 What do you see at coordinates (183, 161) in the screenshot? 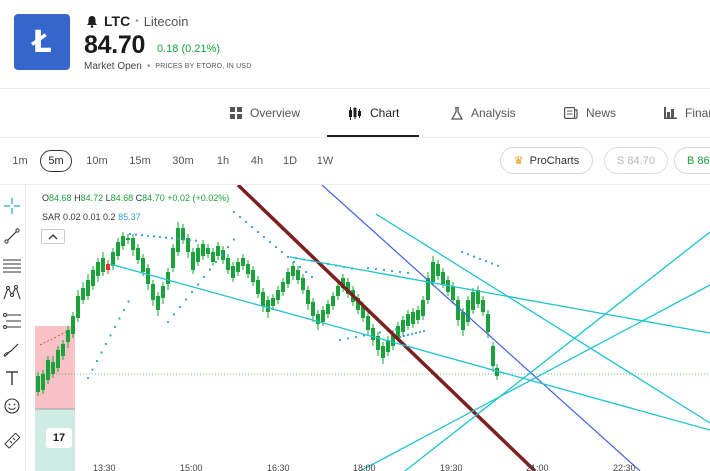
I see `timeframe-30m: 30m` at bounding box center [183, 161].